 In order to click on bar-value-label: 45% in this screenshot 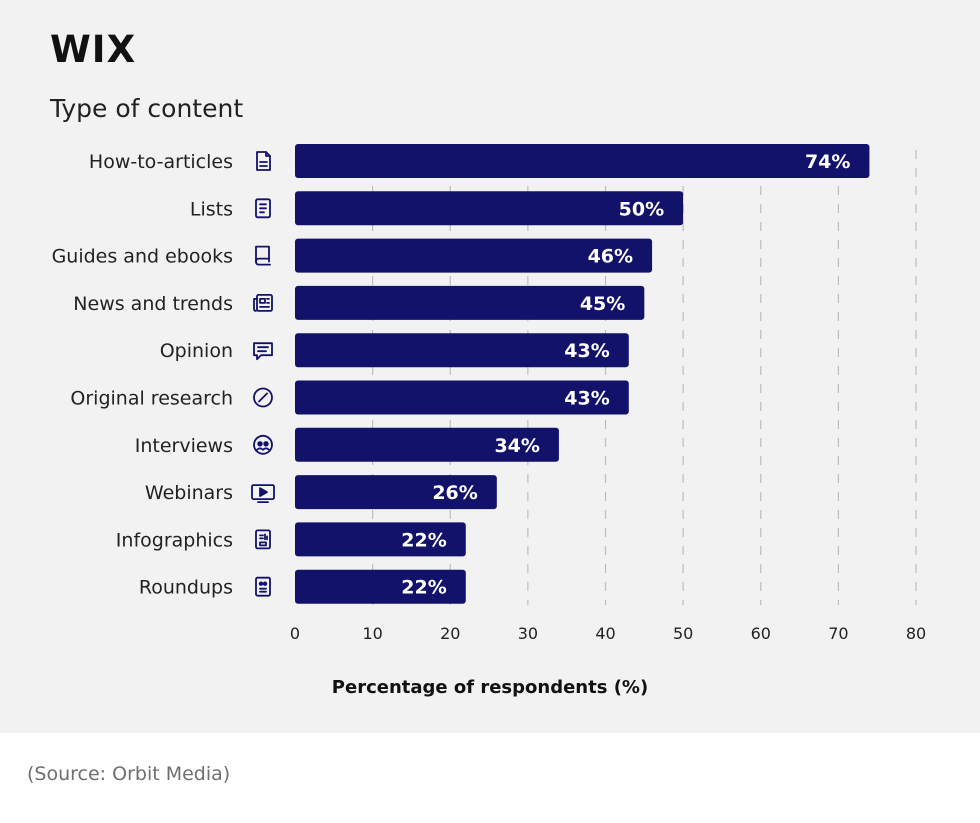, I will do `click(602, 304)`.